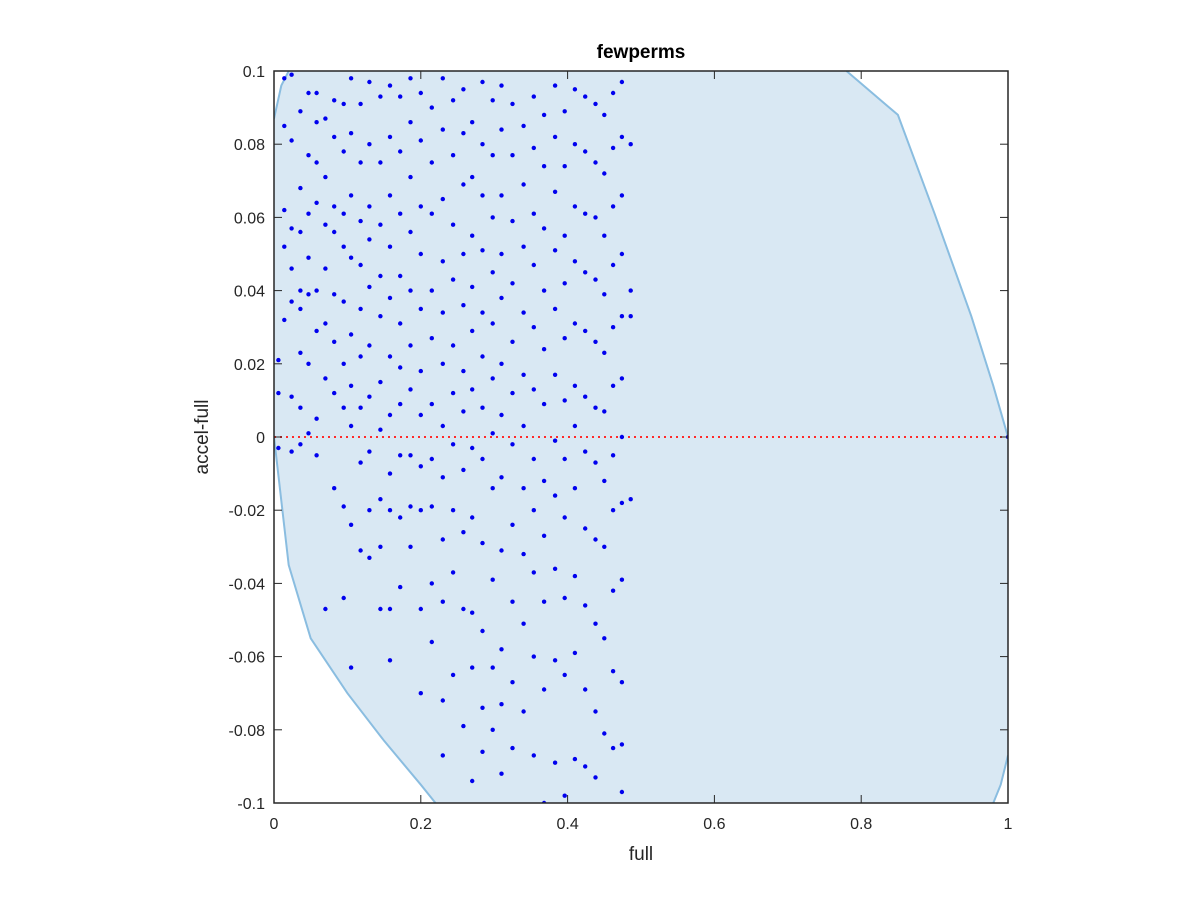  Describe the element at coordinates (1000, 779) in the screenshot. I see `region-edge-bottom-right` at that location.